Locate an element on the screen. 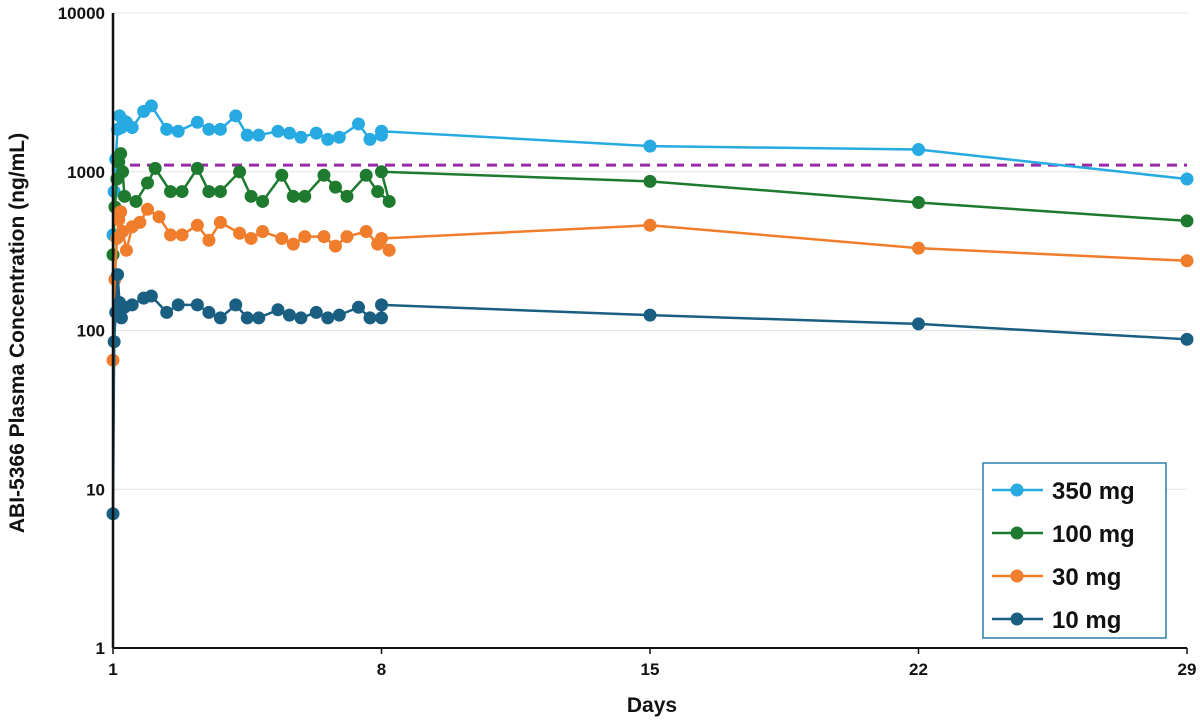 The height and width of the screenshot is (725, 1200). legend-entry-350-mg: 350 mg is located at coordinates (1063, 491).